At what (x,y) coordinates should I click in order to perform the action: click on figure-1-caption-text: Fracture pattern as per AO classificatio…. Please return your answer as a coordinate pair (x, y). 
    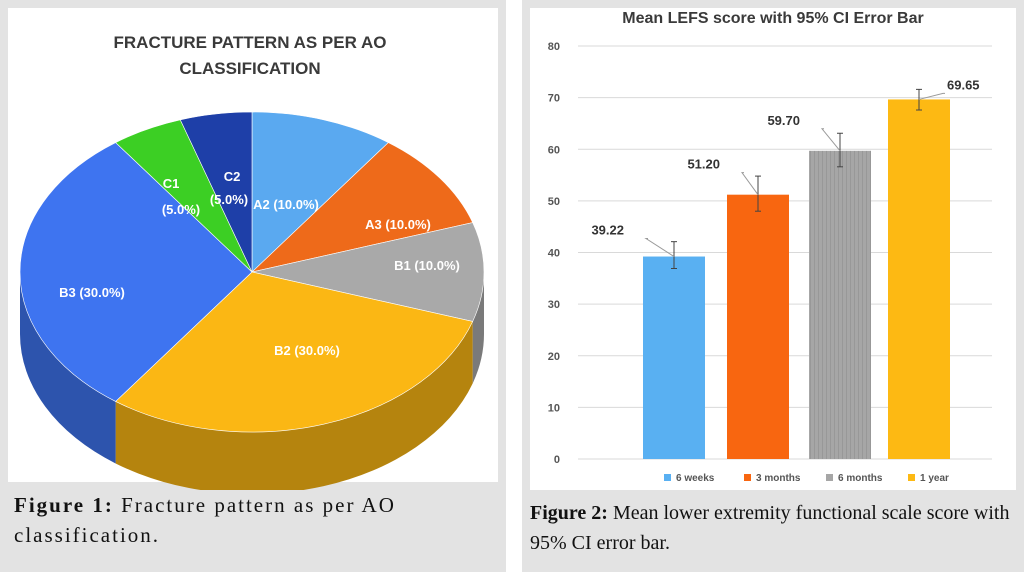
    Looking at the image, I should click on (205, 520).